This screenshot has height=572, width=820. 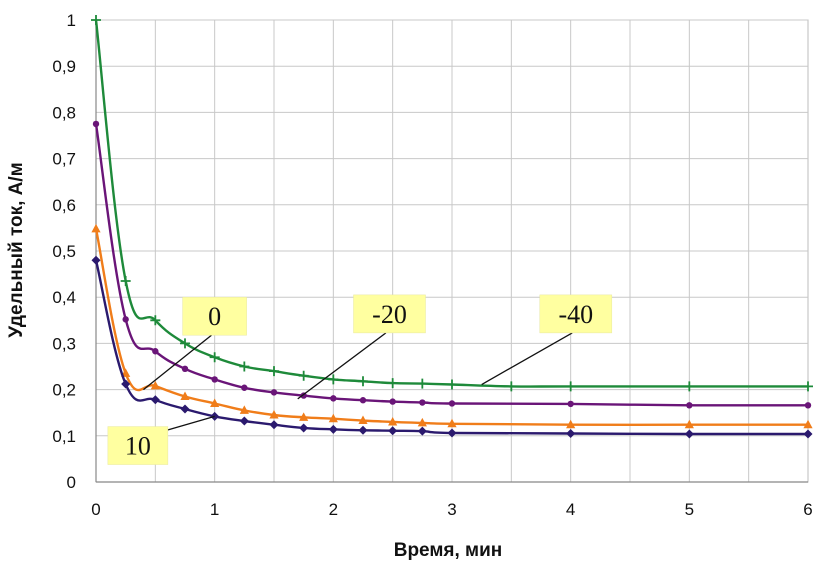 What do you see at coordinates (570, 509) in the screenshot?
I see `x-tick-label: 4` at bounding box center [570, 509].